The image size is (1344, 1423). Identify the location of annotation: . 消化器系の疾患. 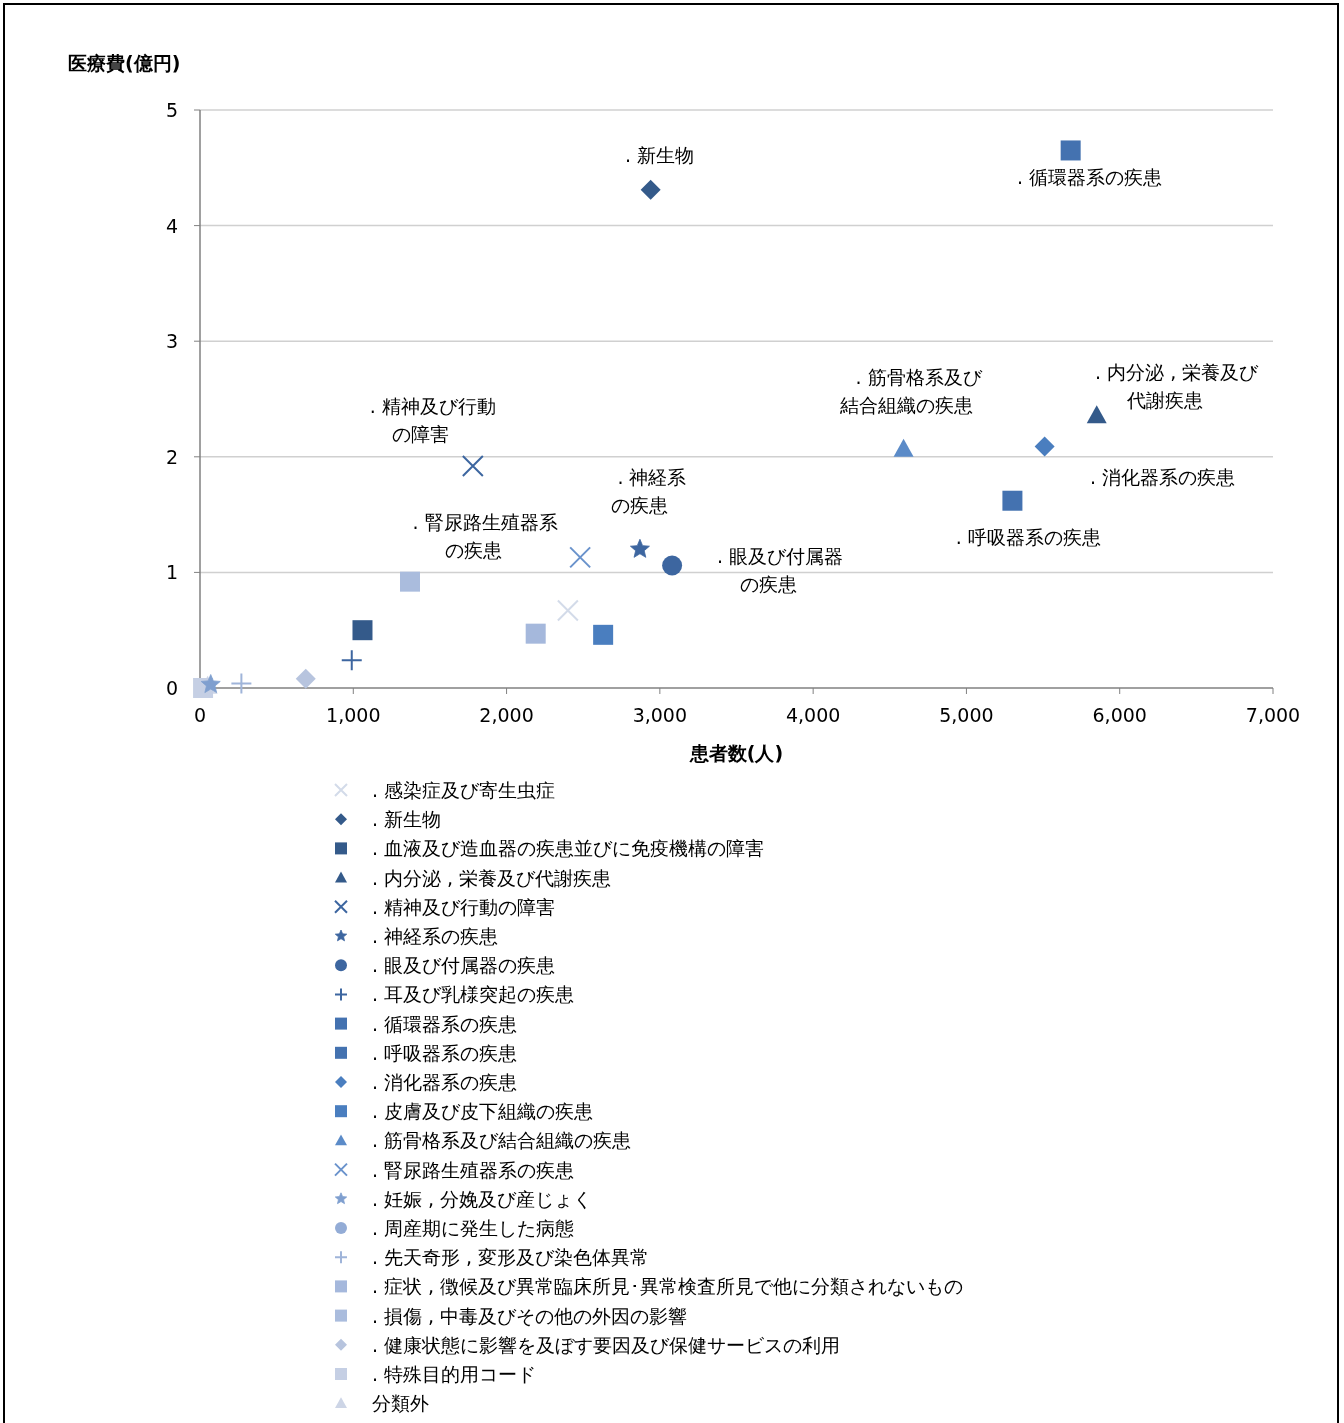
(1163, 477).